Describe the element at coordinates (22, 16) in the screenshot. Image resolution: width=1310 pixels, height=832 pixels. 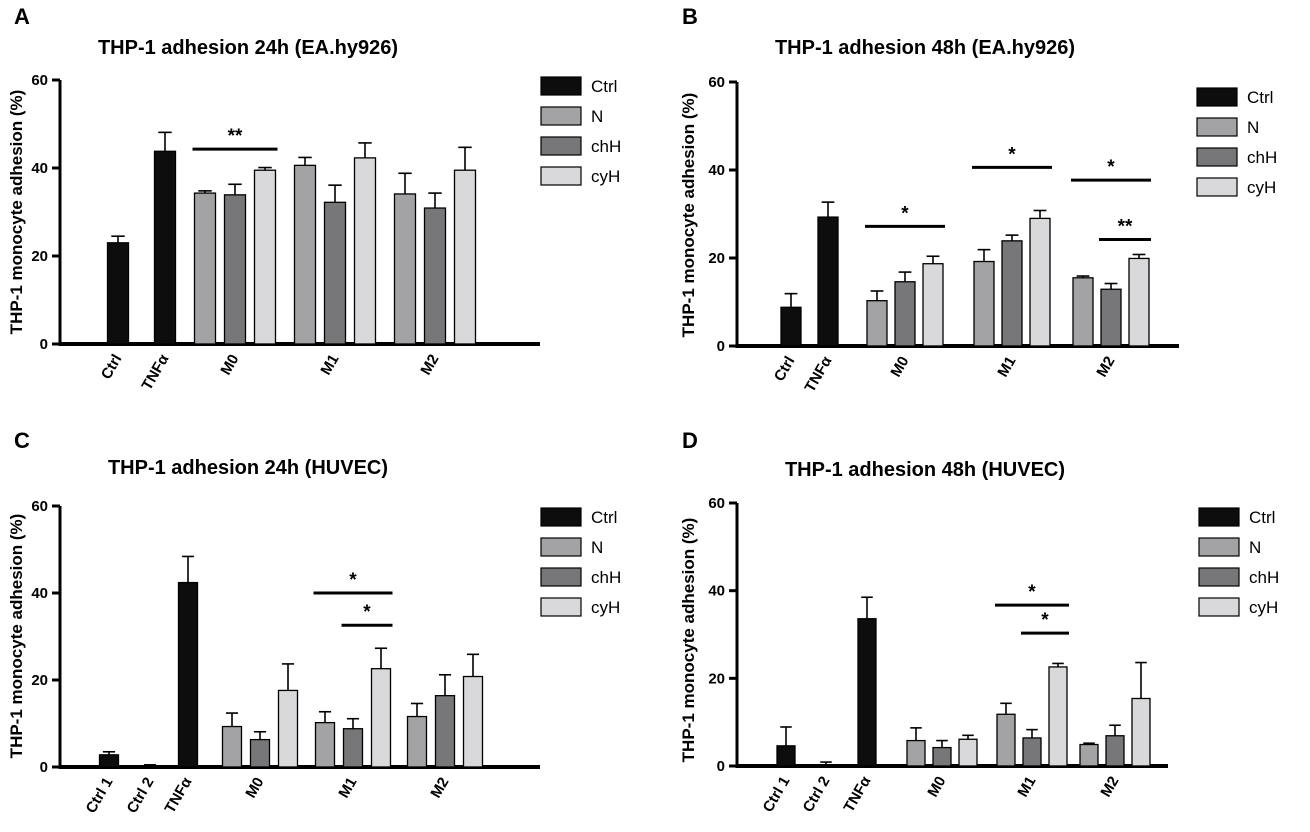
I see `panel-letter: A` at that location.